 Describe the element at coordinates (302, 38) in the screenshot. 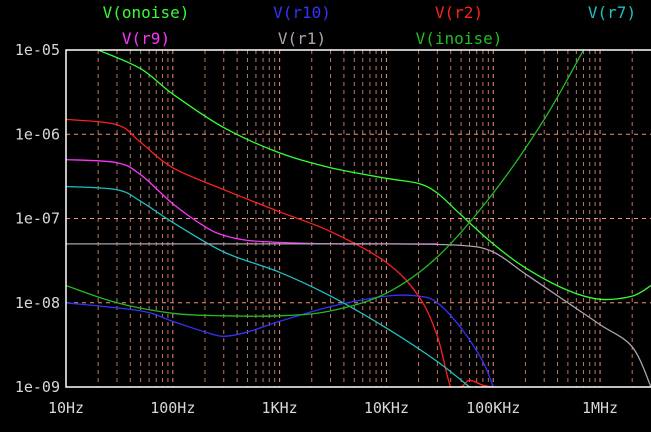

I see `legend-entry-5: V(r1)` at that location.